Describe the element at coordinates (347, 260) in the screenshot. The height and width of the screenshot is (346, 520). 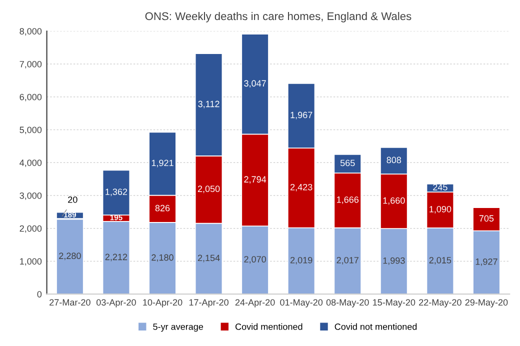
I see `data-label: 2,017` at that location.